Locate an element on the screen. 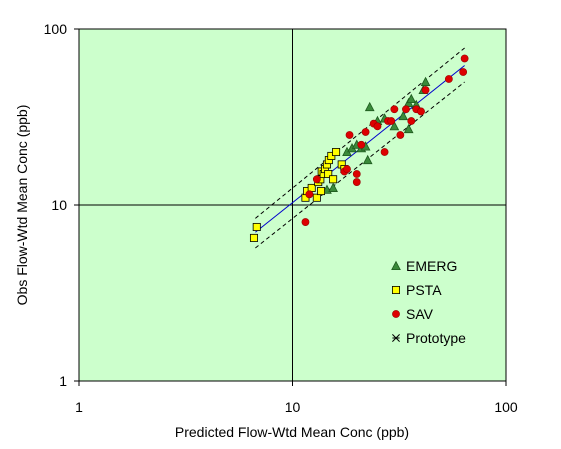  x-axis-title: Predicted Flow-Wtd Mean Conc (ppb) is located at coordinates (292, 432).